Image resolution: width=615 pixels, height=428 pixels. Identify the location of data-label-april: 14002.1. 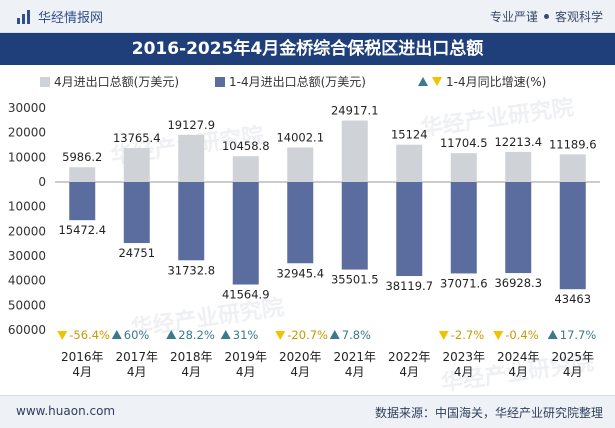
(300, 137).